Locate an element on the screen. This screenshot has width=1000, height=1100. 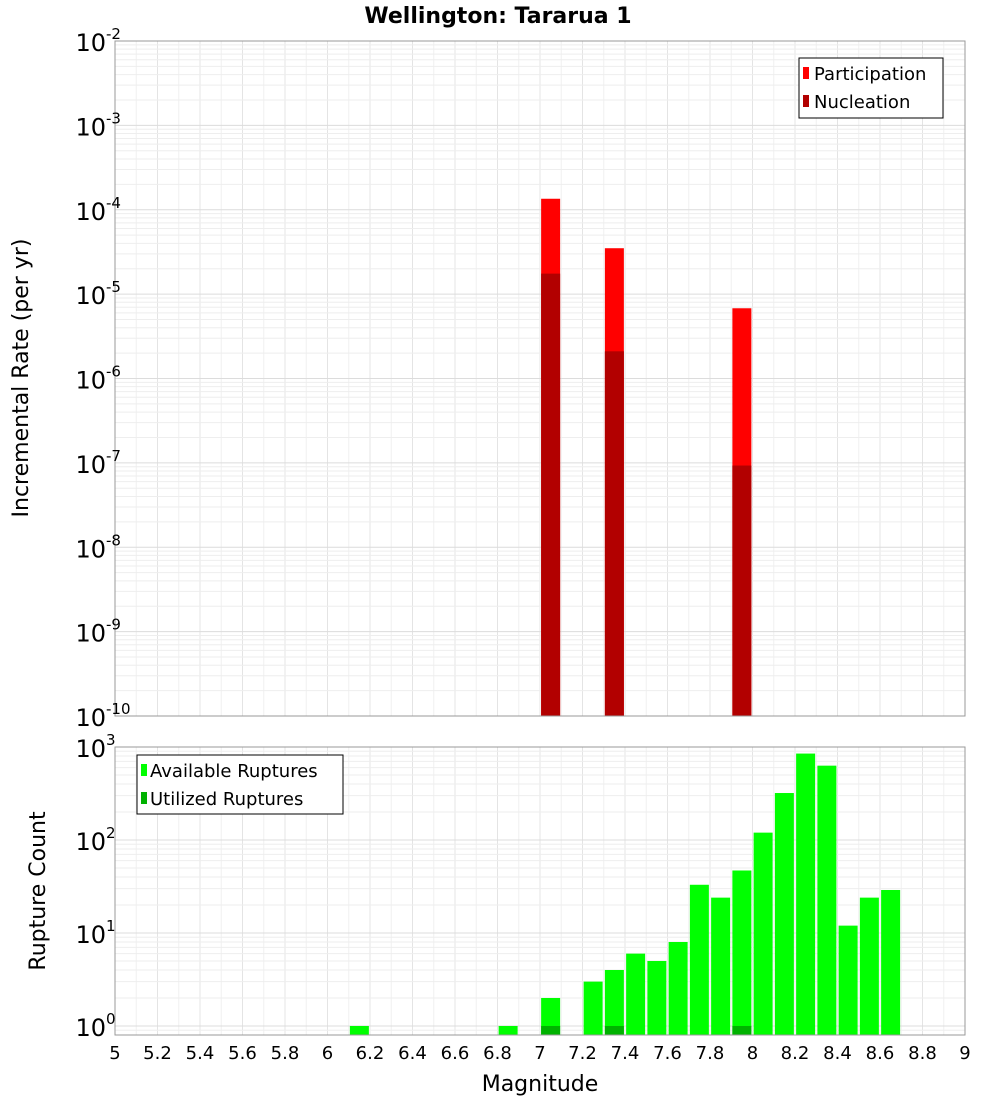
top-y-tick-exponent: -5 is located at coordinates (113, 287).